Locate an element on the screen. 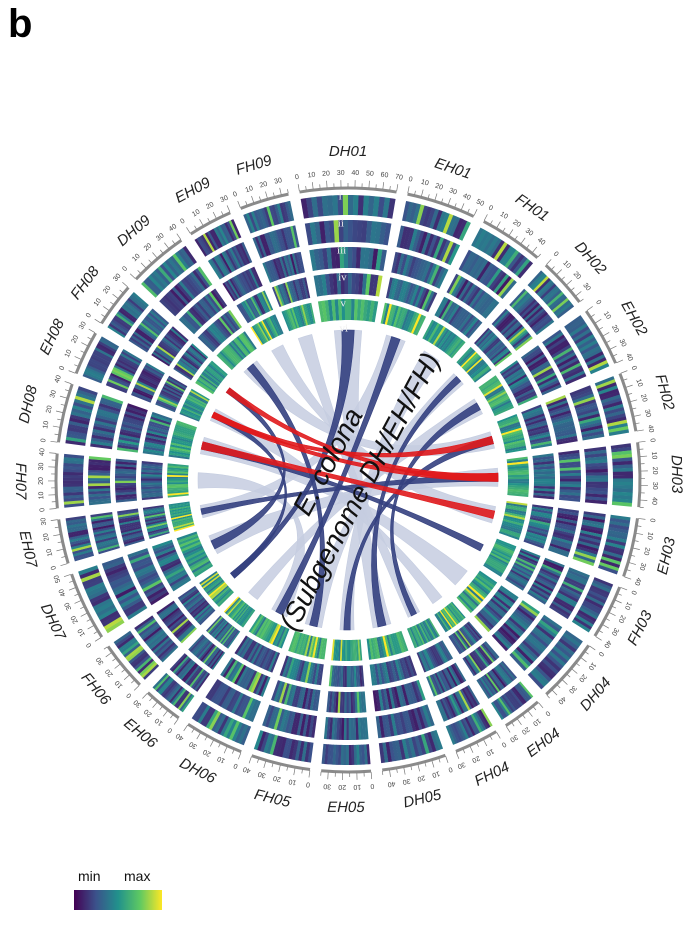 The height and width of the screenshot is (947, 699). axis-tick-label: 40 is located at coordinates (467, 197).